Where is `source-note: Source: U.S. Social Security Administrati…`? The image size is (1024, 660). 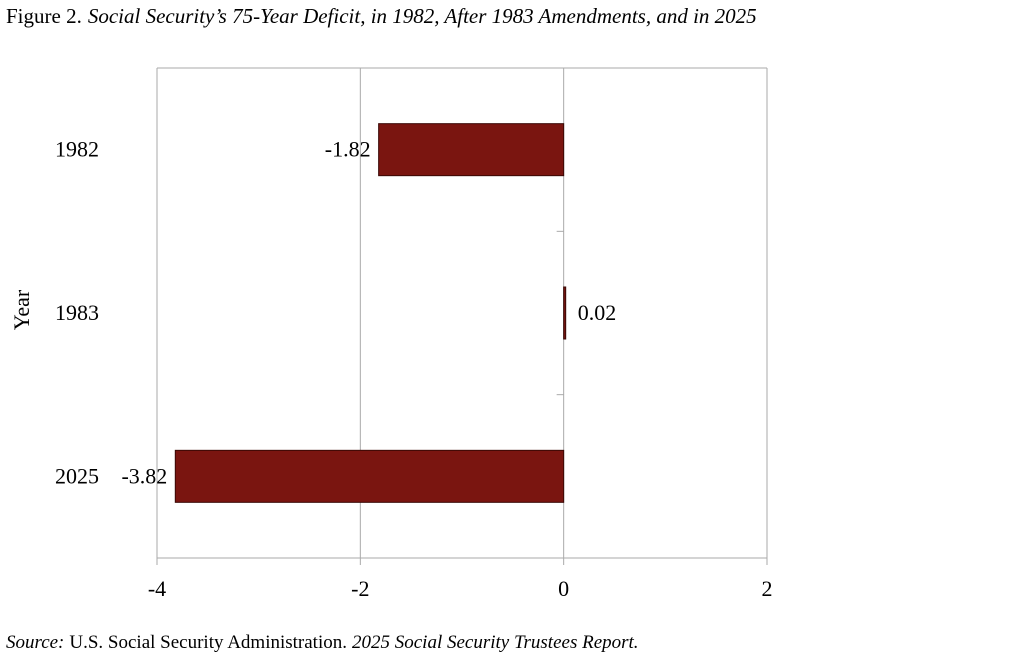
source-note: Source: U.S. Social Security Administrati… is located at coordinates (322, 642).